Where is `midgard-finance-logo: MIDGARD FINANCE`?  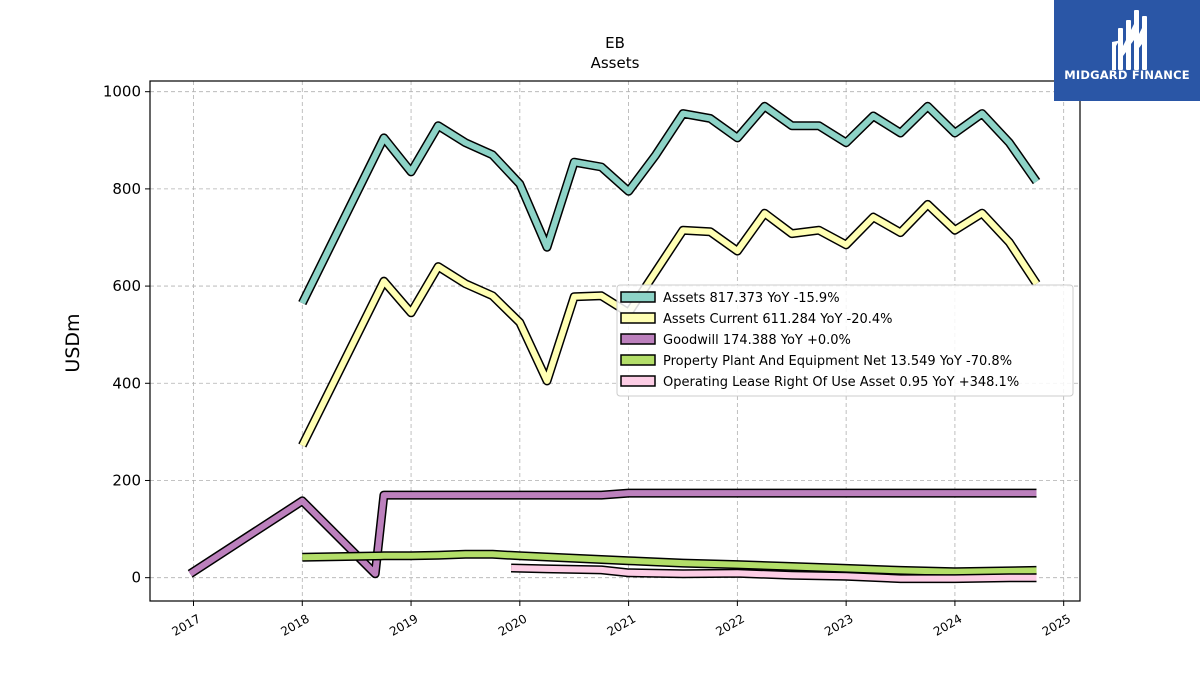
midgard-finance-logo: MIDGARD FINANCE is located at coordinates (1127, 50).